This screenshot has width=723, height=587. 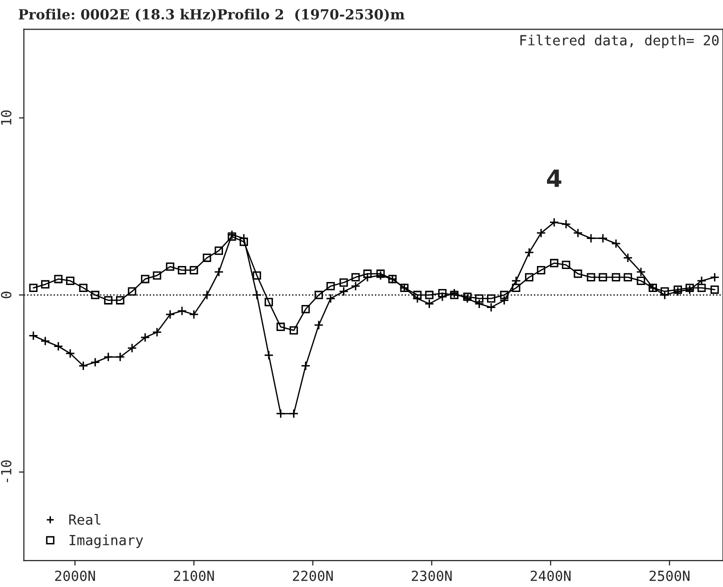 What do you see at coordinates (6, 471) in the screenshot?
I see `y-tick-label: -10` at bounding box center [6, 471].